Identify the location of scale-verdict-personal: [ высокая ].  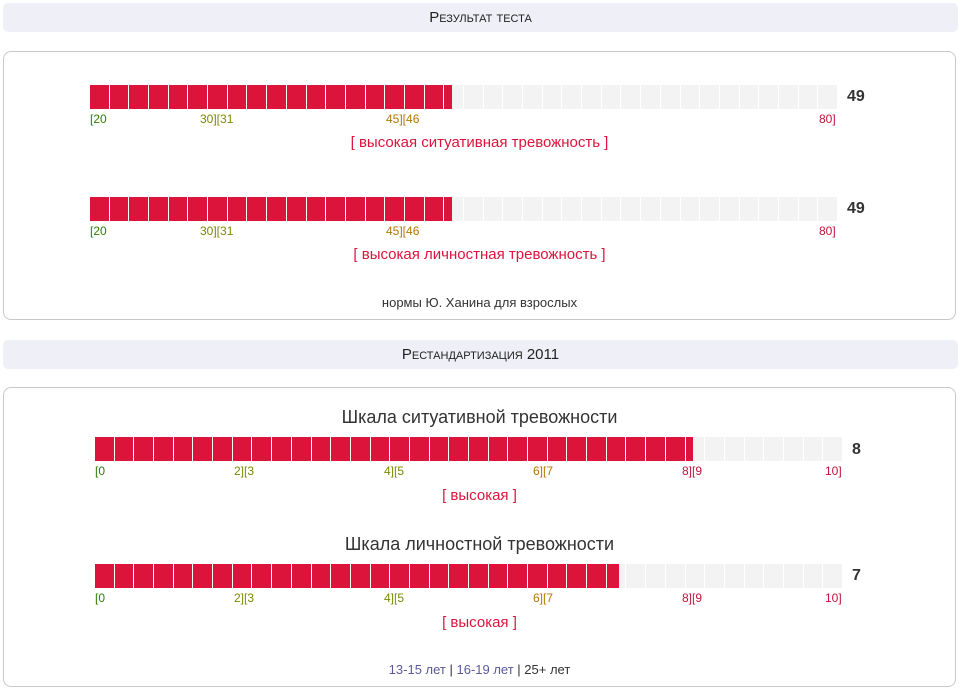
(479, 622).